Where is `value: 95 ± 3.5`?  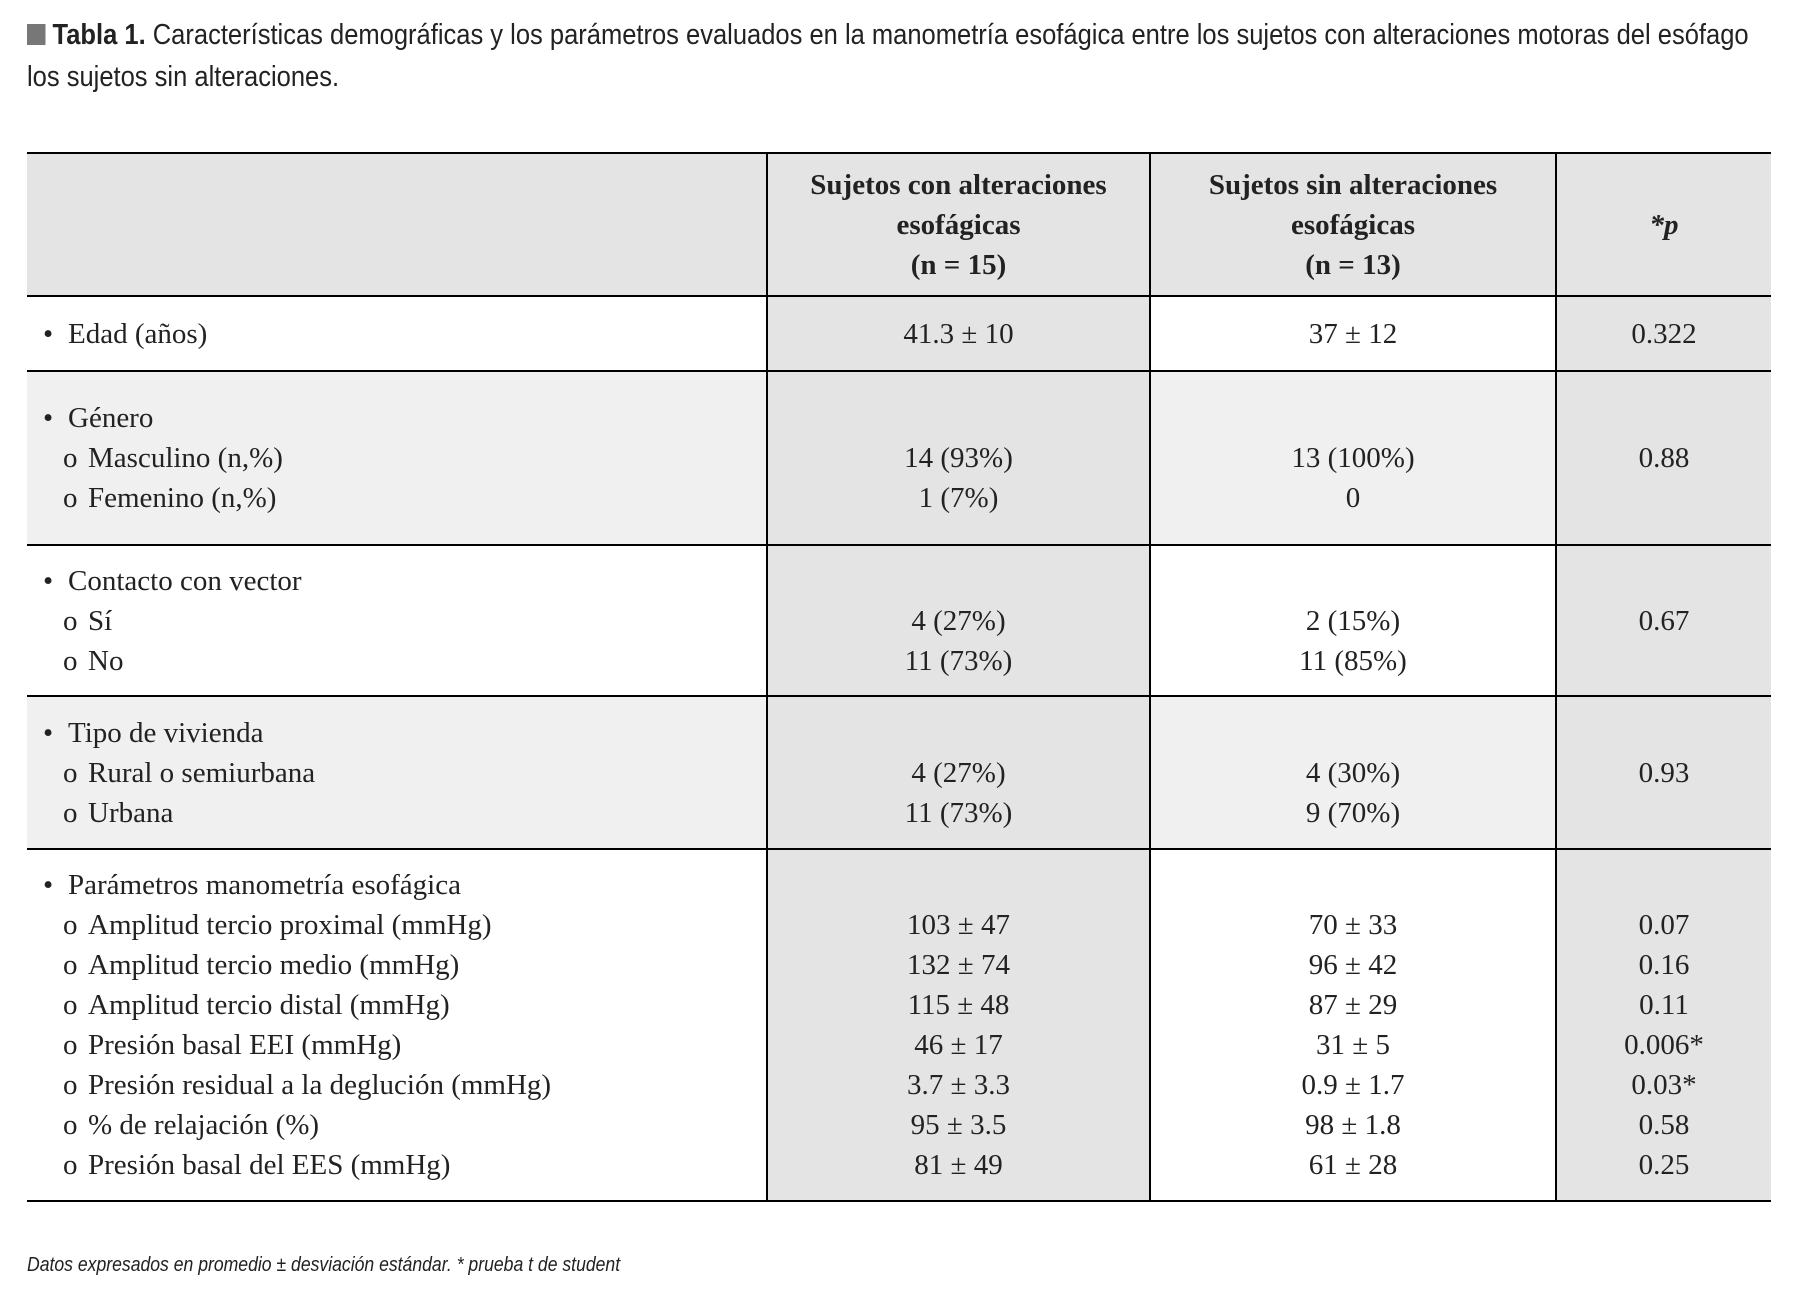
value: 95 ± 3.5 is located at coordinates (958, 1125).